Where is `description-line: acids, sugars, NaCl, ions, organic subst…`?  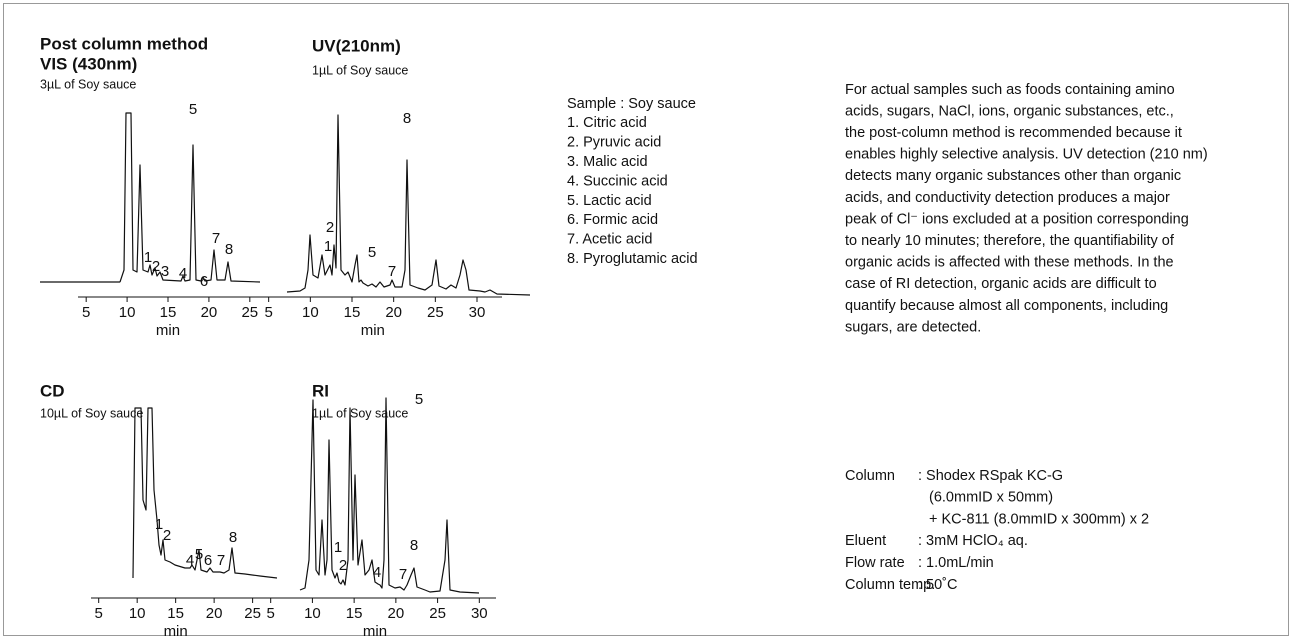 description-line: acids, sugars, NaCl, ions, organic subst… is located at coordinates (1009, 111).